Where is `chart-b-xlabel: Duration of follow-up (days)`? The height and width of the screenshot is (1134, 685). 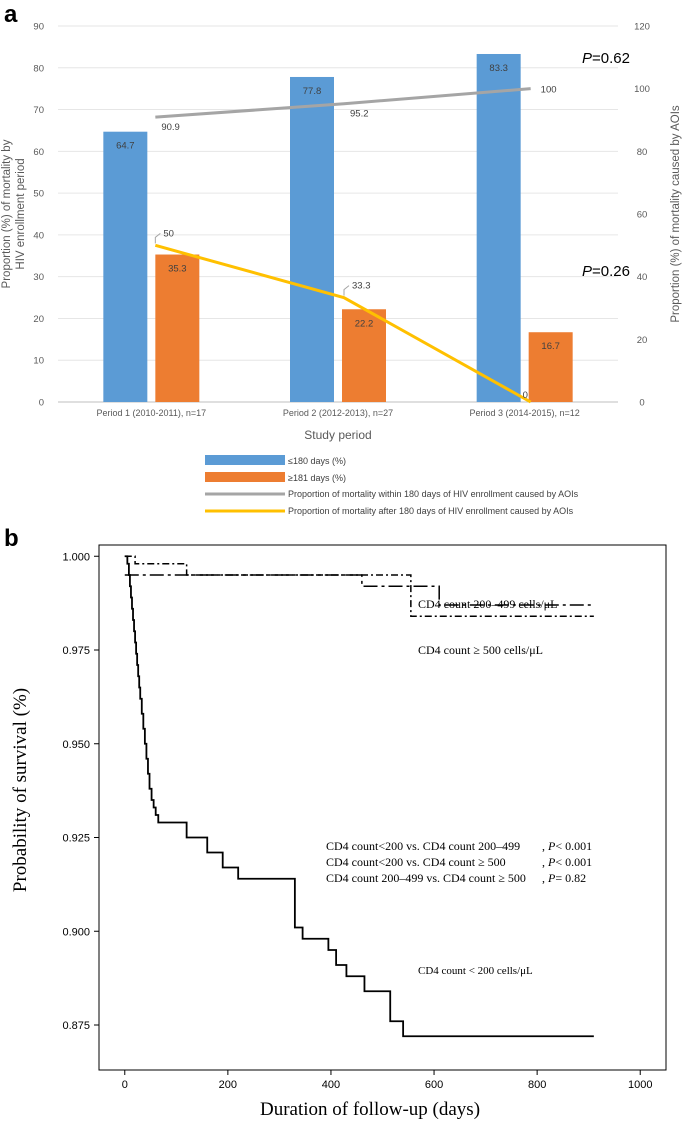 chart-b-xlabel: Duration of follow-up (days) is located at coordinates (370, 1109).